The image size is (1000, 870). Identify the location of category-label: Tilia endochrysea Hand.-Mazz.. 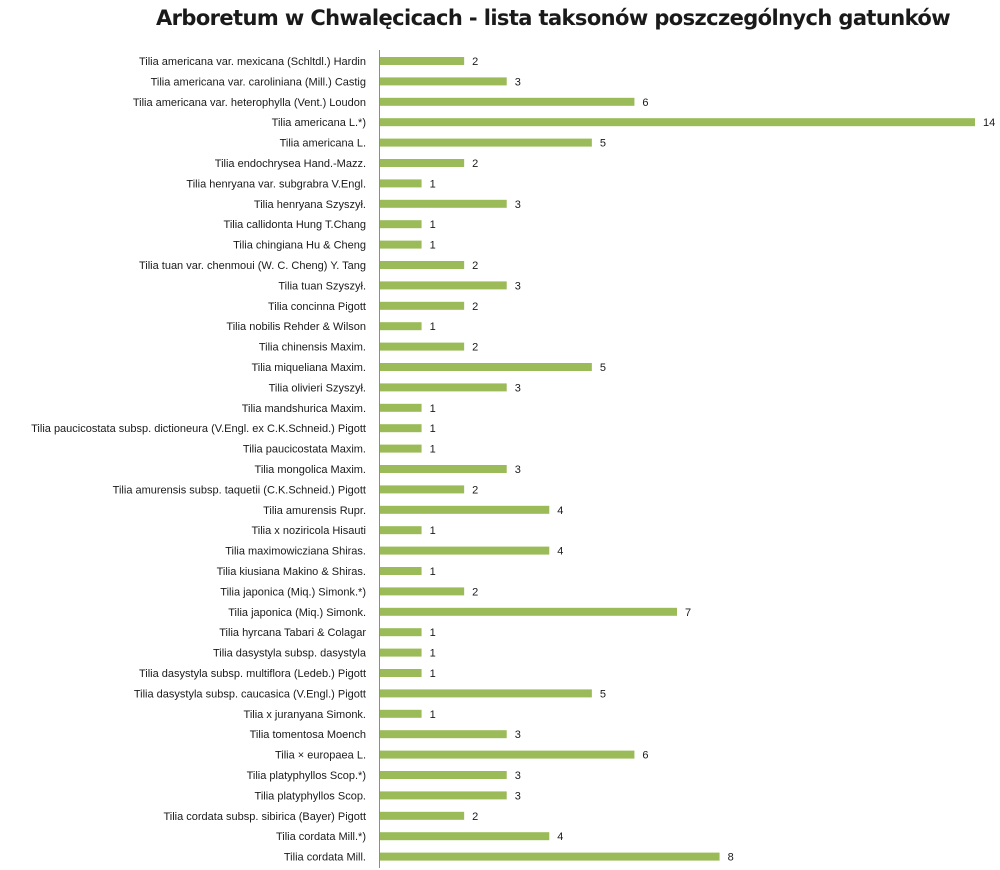
(290, 164).